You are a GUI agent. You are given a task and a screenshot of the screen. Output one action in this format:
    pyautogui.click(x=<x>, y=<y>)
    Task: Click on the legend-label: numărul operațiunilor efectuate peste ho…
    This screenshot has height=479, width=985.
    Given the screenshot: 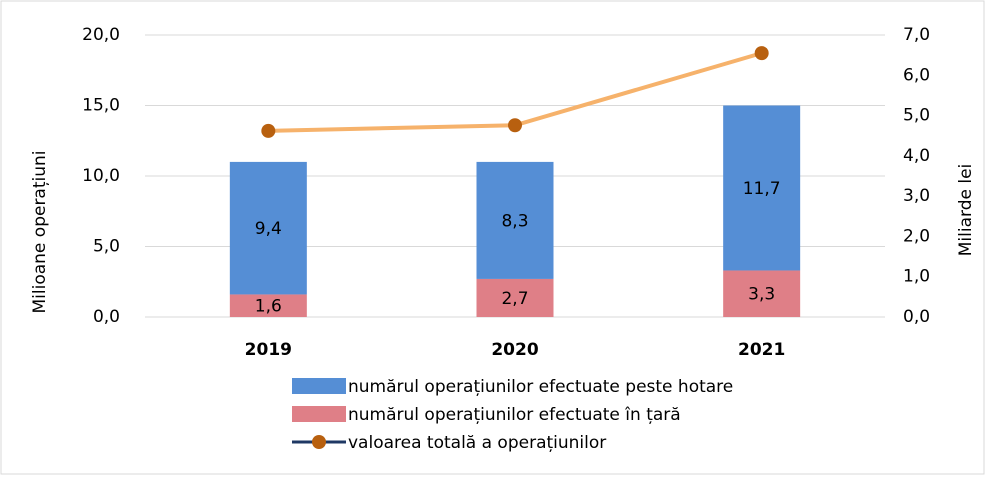 What is the action you would take?
    pyautogui.click(x=540, y=387)
    